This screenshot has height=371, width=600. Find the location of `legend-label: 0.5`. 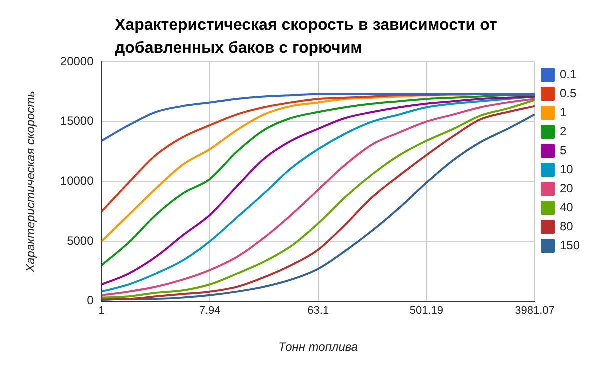

legend-label: 0.5 is located at coordinates (568, 93).